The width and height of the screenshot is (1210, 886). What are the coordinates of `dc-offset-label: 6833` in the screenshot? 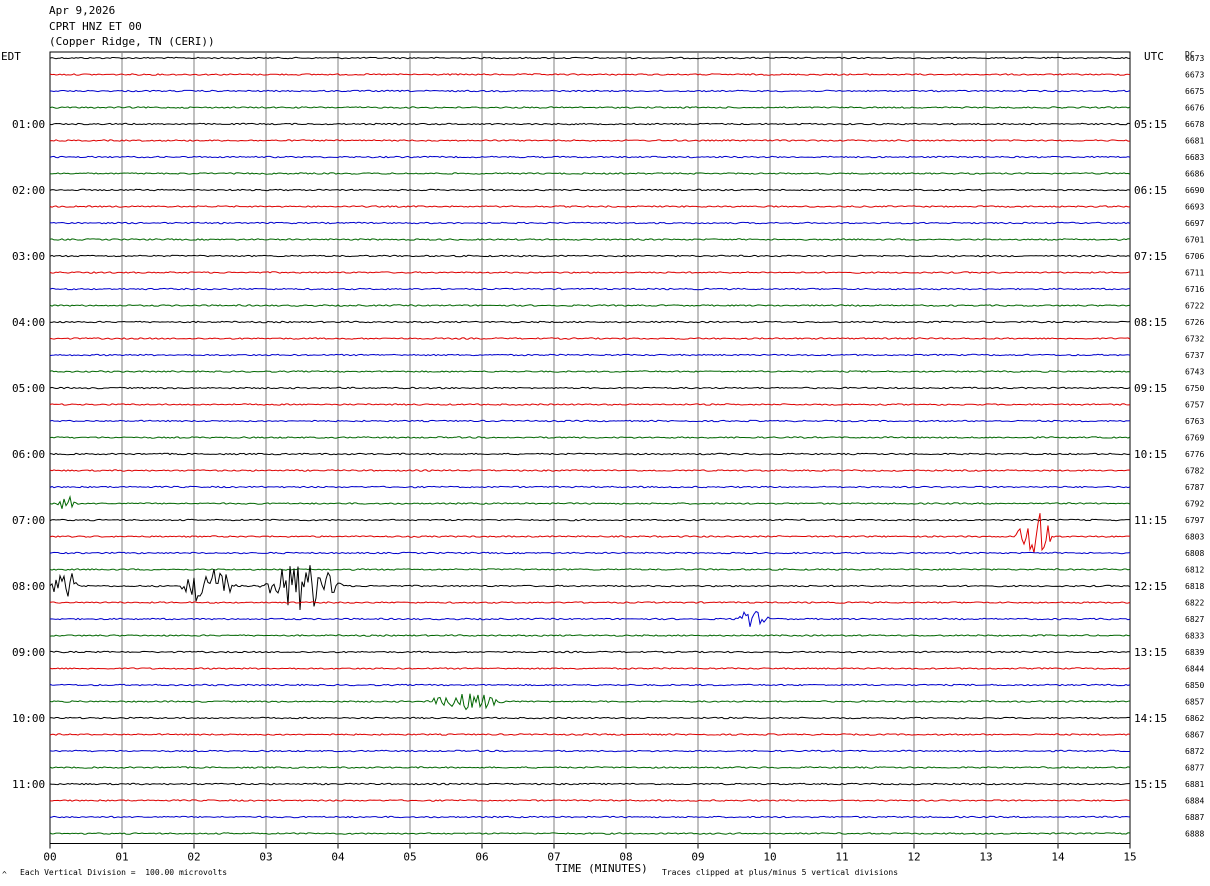 It's located at (1194, 636).